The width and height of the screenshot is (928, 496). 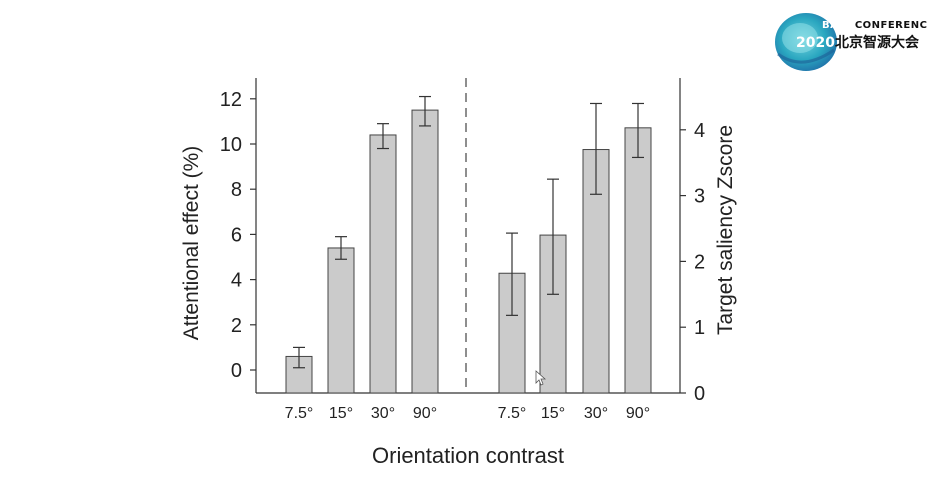 I want to click on logo-tagline: BAAI CONFERENCE, so click(x=875, y=25).